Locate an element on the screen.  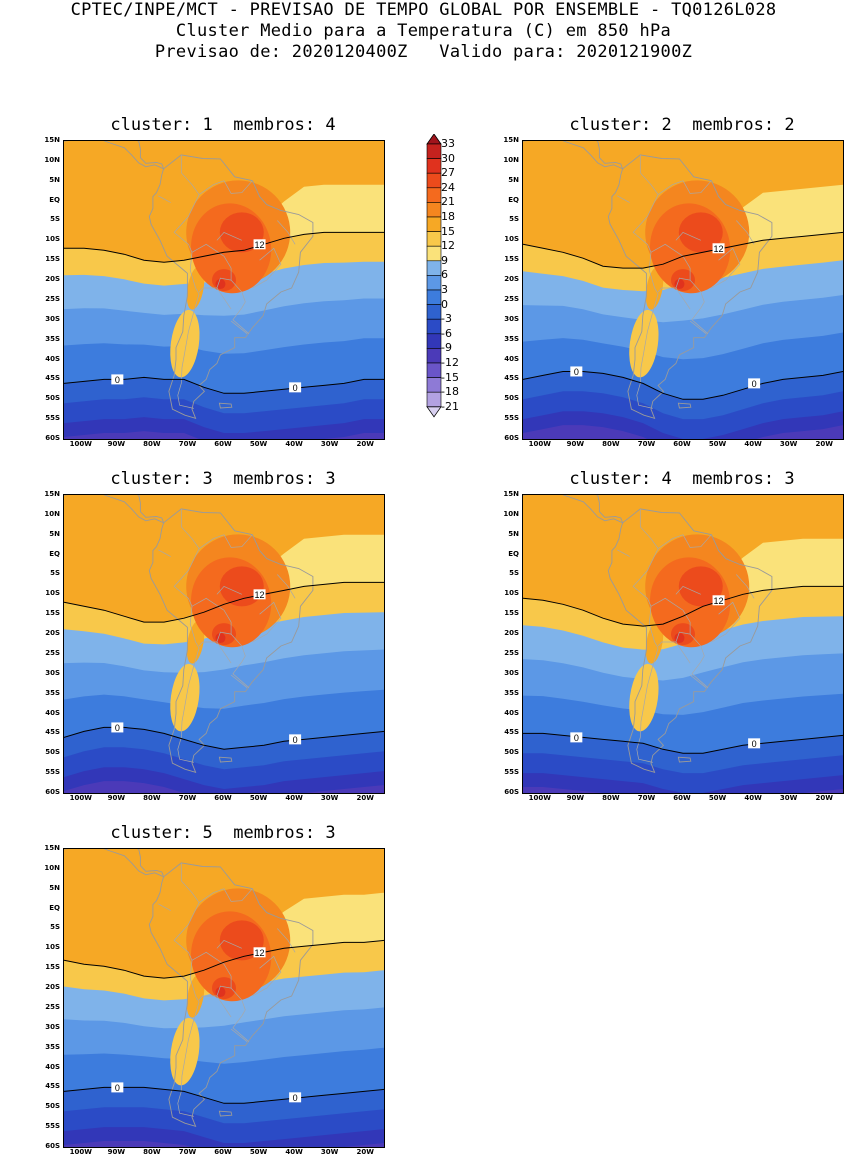
colorbar-label: -3 is located at coordinates (446, 319).